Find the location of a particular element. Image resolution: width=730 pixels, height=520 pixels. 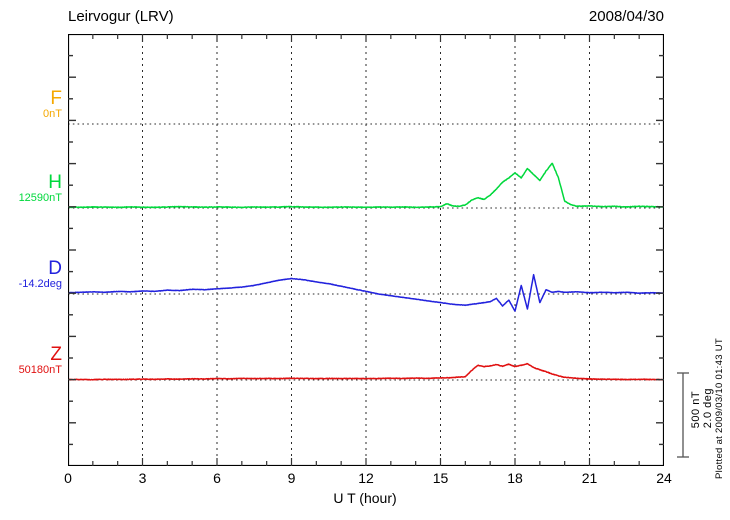

component-baseline-h: 12590nT is located at coordinates (40, 198).